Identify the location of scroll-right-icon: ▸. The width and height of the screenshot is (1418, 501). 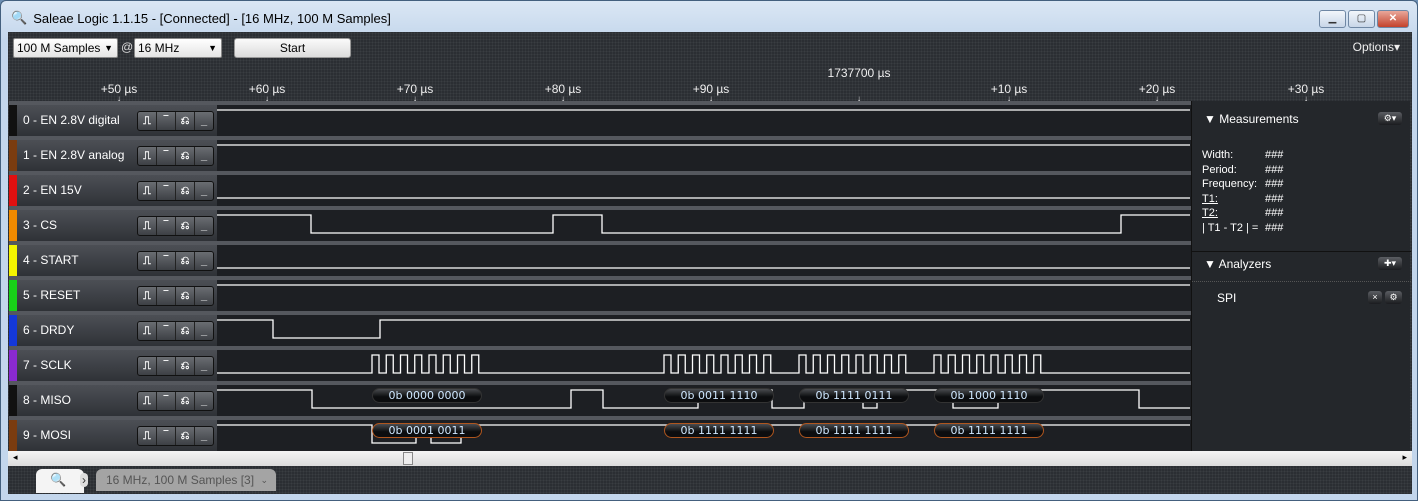
(1404, 457).